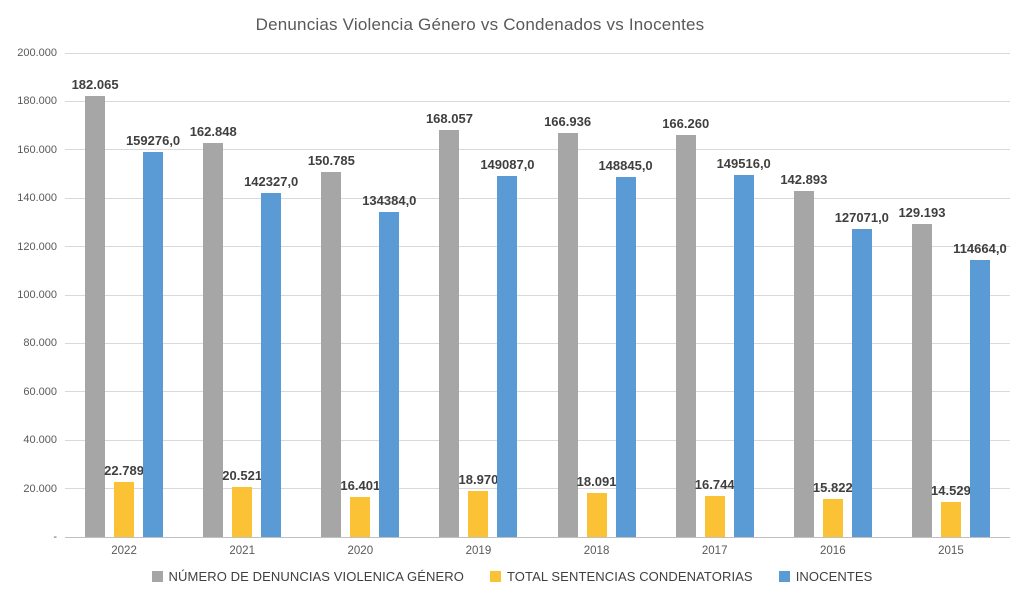 The width and height of the screenshot is (1024, 606). What do you see at coordinates (360, 551) in the screenshot?
I see `x-axis-label: 2020` at bounding box center [360, 551].